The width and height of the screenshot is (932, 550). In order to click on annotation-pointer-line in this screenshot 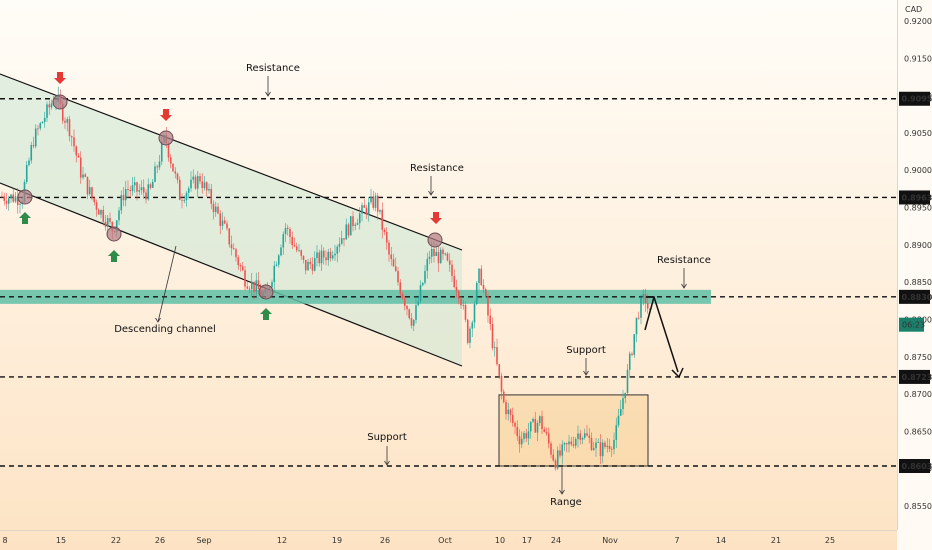, I will do `click(167, 284)`.